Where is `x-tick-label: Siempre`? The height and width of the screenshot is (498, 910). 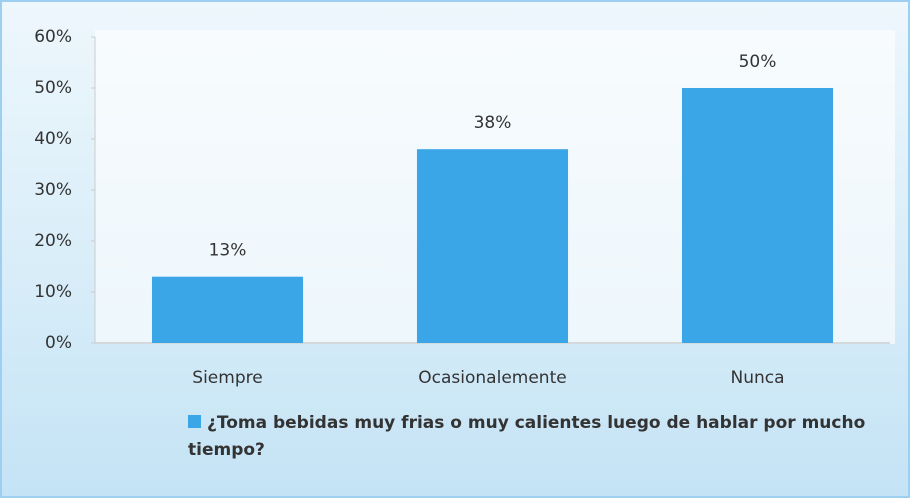 x-tick-label: Siempre is located at coordinates (227, 378).